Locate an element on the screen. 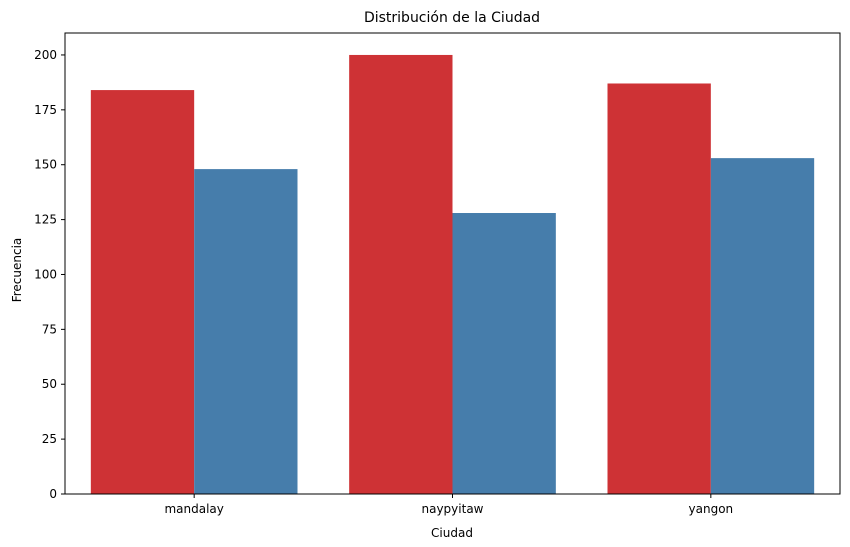  y-tick-label: 0 is located at coordinates (53, 494).